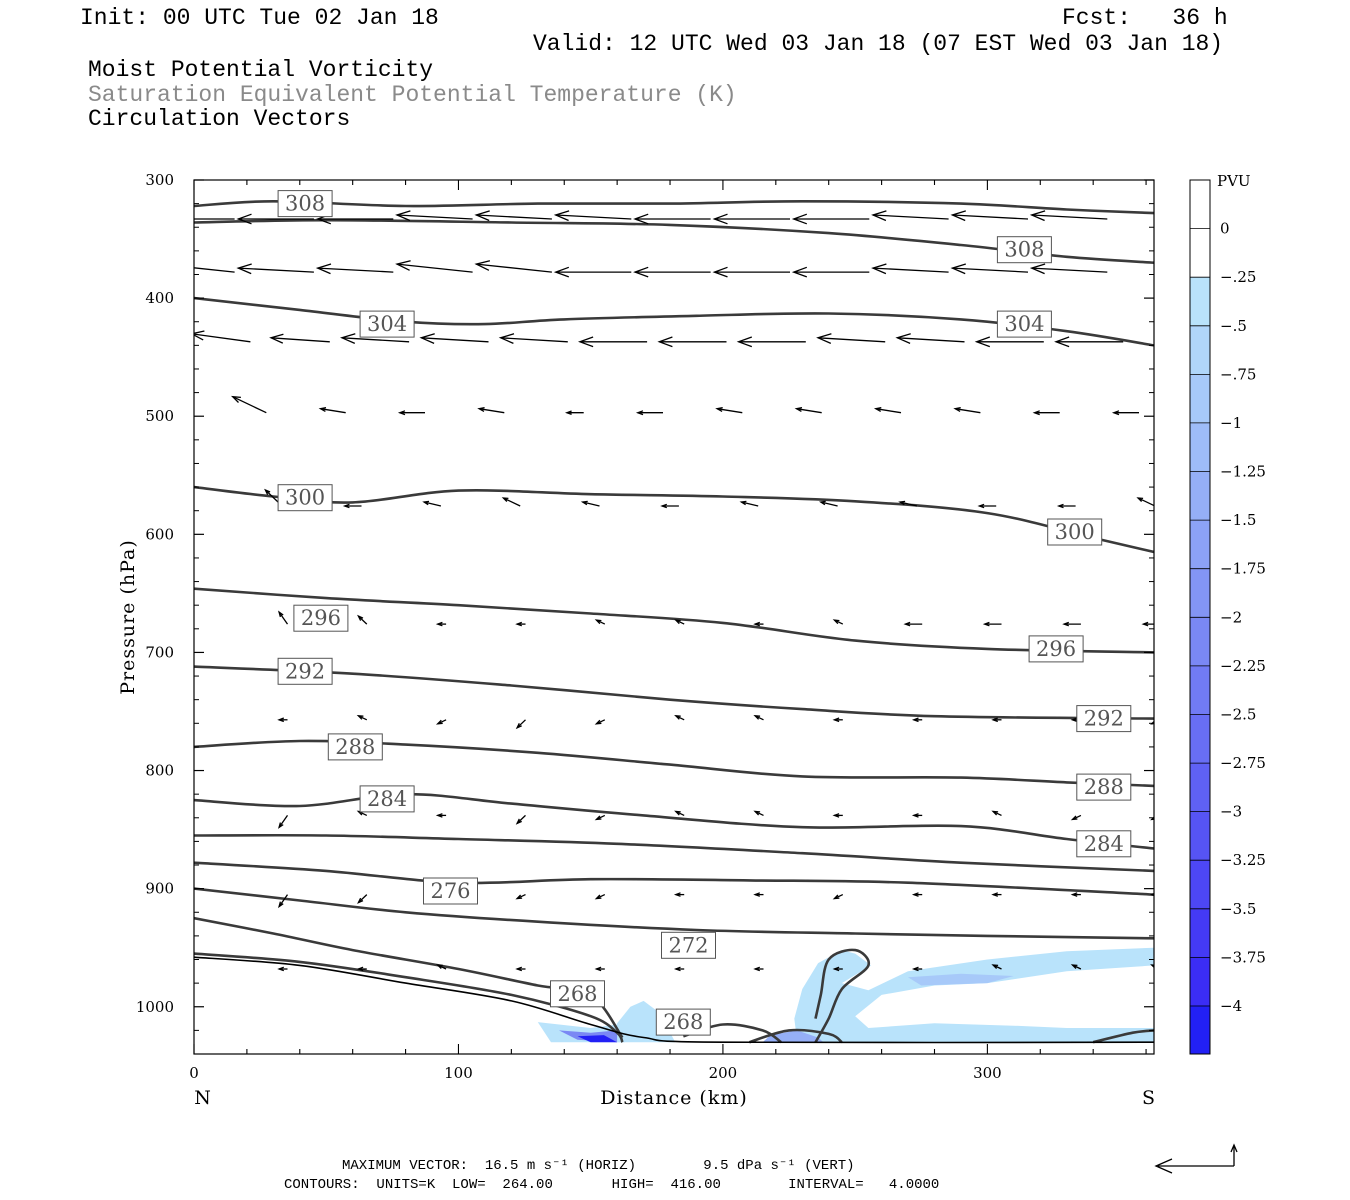  I want to click on contour-label-box: 268, so click(683, 1022).